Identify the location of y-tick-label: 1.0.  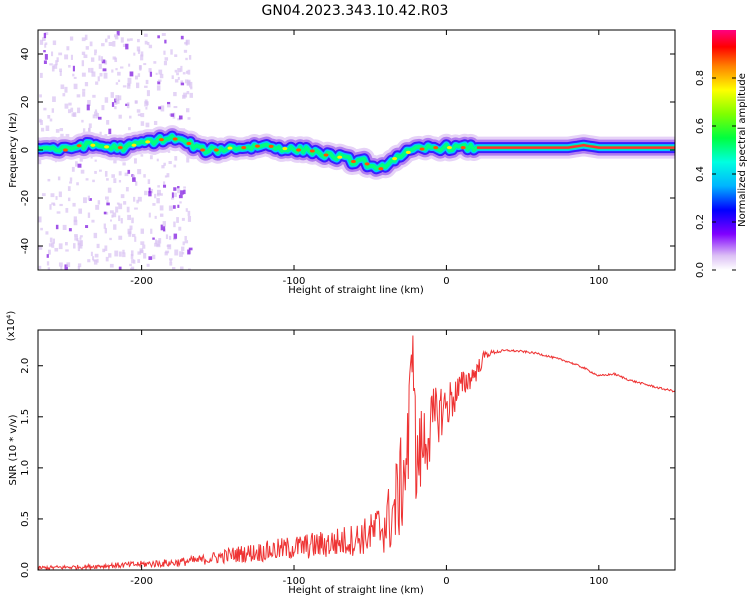
(25, 468).